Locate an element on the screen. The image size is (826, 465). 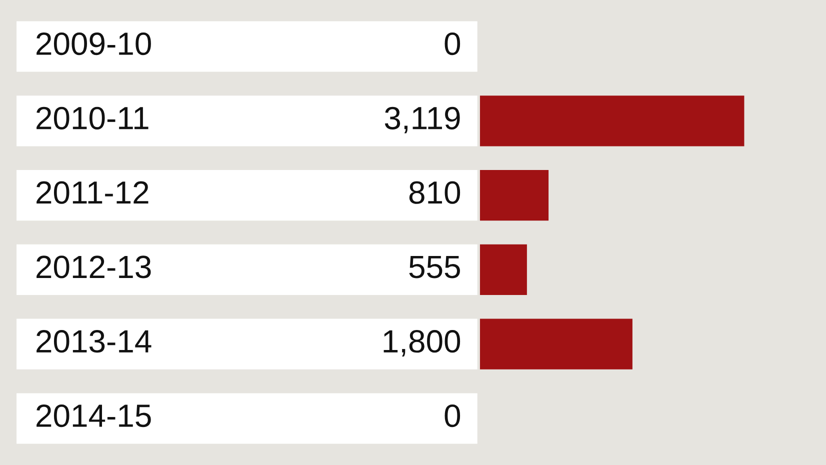
y-tick-label: 2011-12 is located at coordinates (92, 192).